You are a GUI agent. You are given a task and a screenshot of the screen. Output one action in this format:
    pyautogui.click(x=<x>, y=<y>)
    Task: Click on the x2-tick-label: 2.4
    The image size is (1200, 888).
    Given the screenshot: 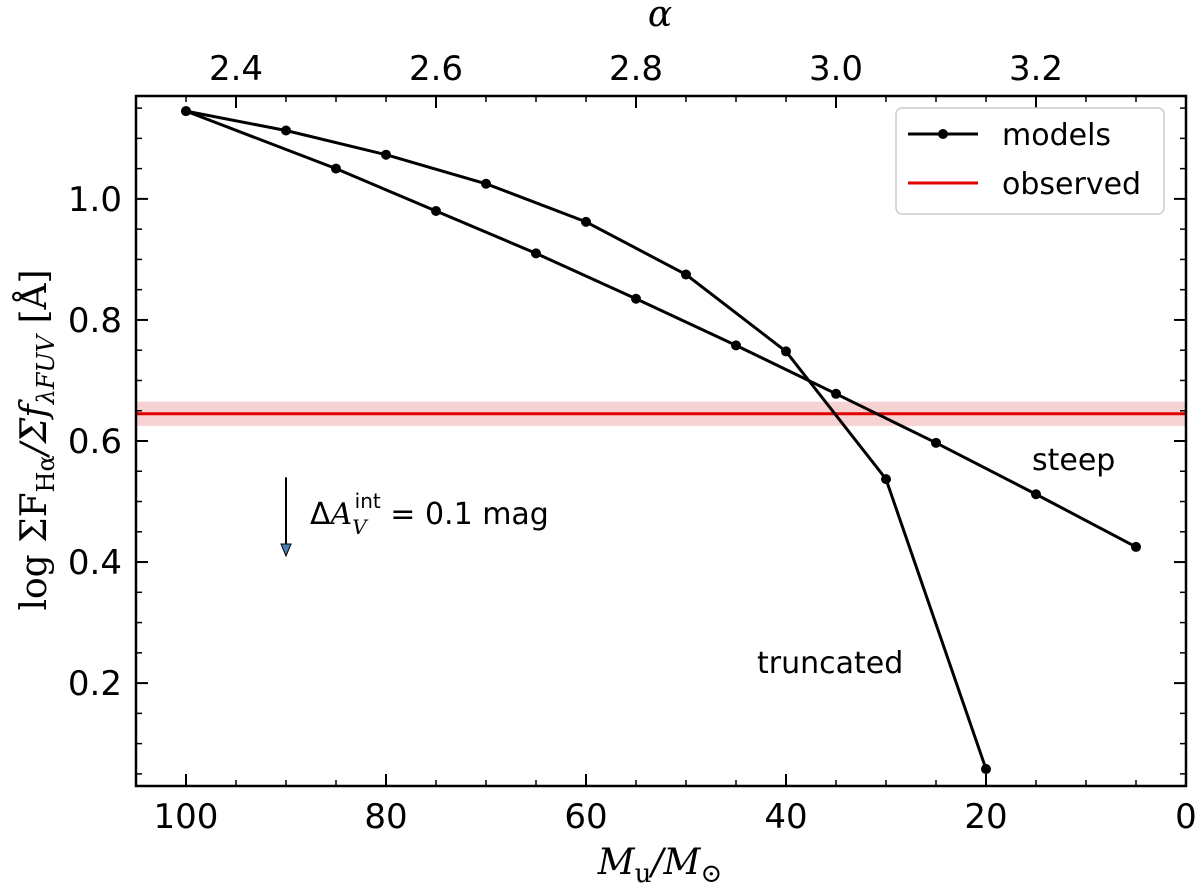 What is the action you would take?
    pyautogui.click(x=236, y=69)
    